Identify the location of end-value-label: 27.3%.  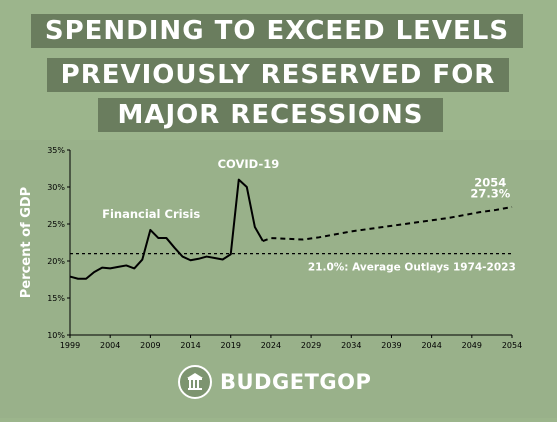
(490, 193).